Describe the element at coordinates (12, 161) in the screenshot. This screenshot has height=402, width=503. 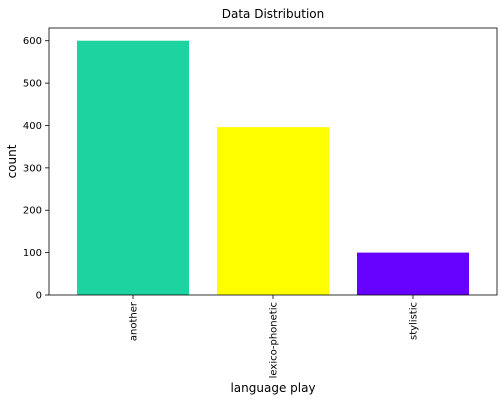
I see `y-axis-title: count` at that location.